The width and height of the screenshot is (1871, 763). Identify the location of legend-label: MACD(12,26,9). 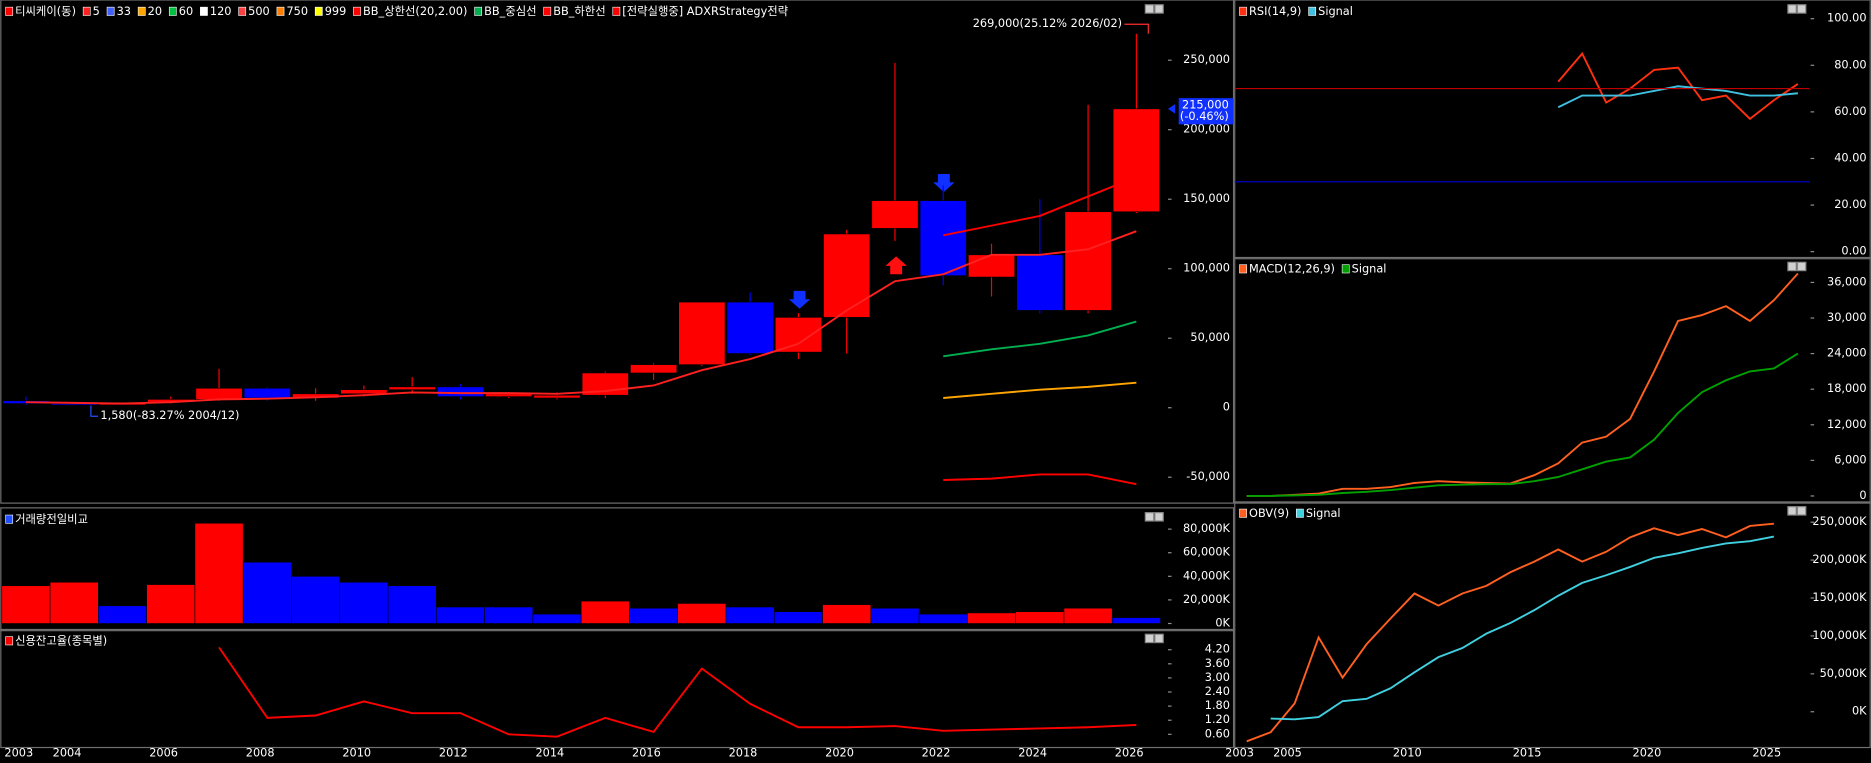
(1292, 268).